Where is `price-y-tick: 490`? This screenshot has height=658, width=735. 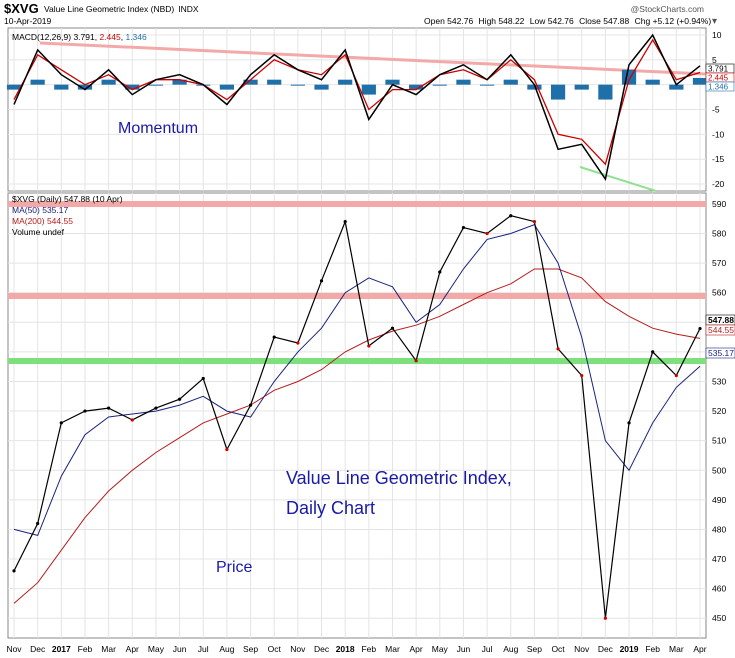 price-y-tick: 490 is located at coordinates (719, 500).